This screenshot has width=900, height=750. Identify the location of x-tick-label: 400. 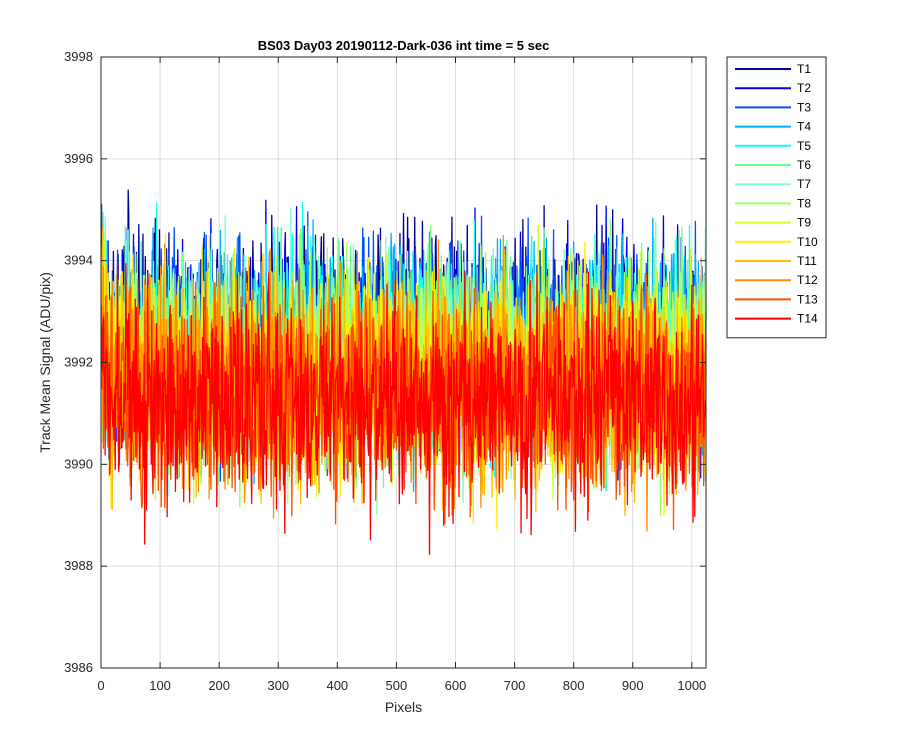
(337, 685).